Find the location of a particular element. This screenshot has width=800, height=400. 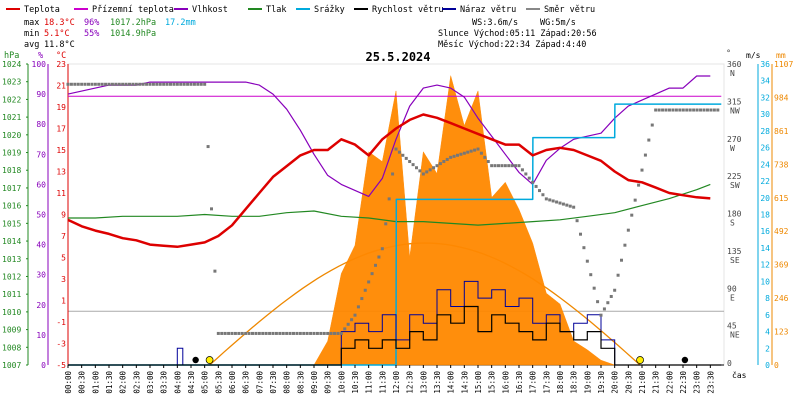

x-tick-label: 17:00 is located at coordinates (533, 382).